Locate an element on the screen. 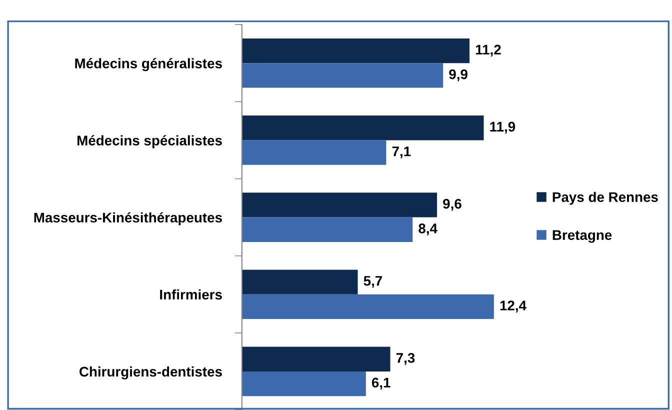 The image size is (672, 410). data-label: 7,1 is located at coordinates (401, 152).